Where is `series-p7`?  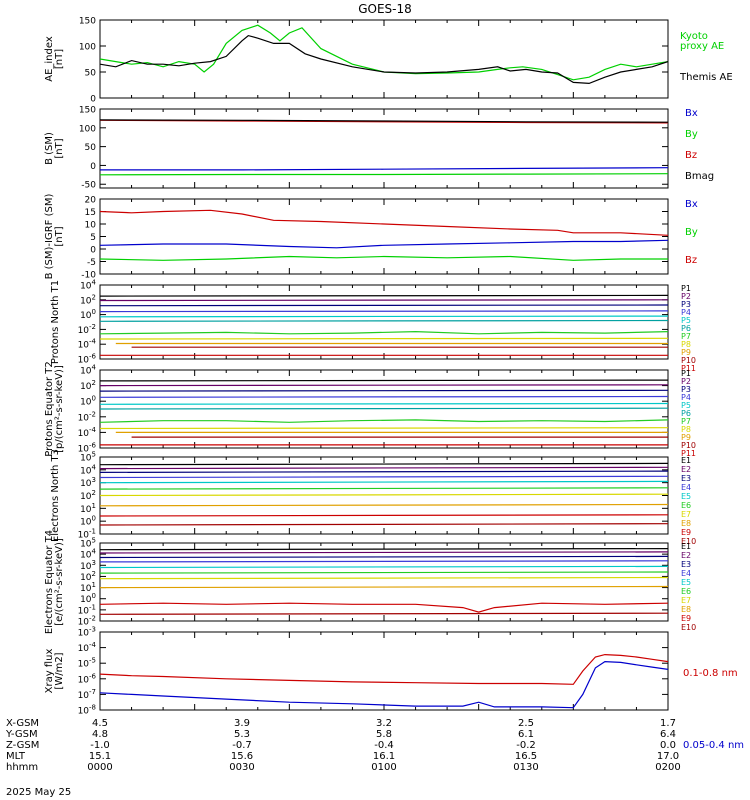
series-p7 is located at coordinates (384, 421).